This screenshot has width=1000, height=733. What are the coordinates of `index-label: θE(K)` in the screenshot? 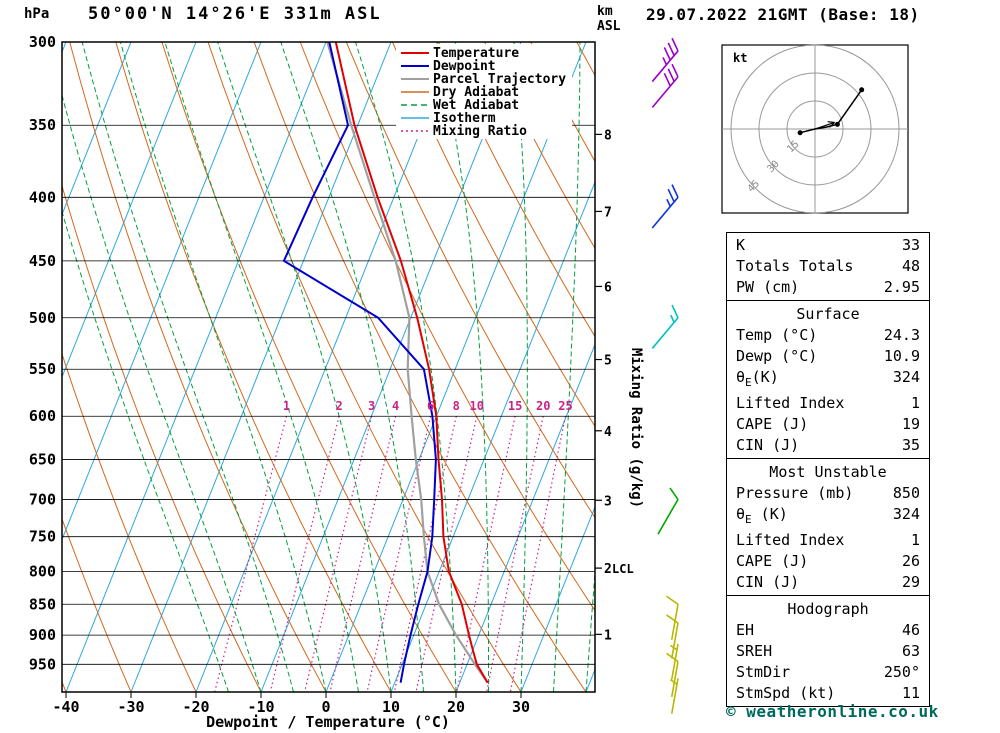 It's located at (757, 378).